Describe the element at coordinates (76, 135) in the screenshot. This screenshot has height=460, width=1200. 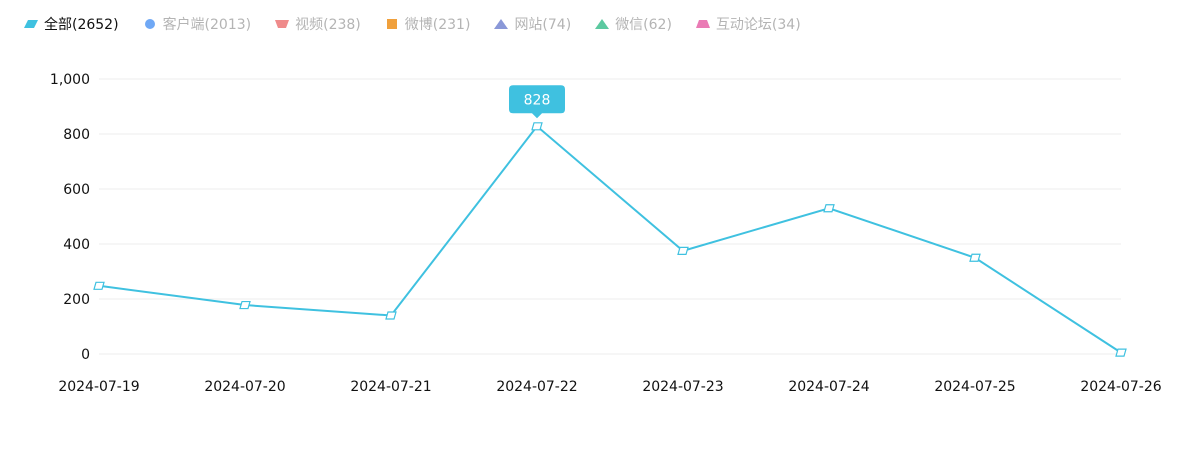
I see `y-tick-label: 800` at that location.